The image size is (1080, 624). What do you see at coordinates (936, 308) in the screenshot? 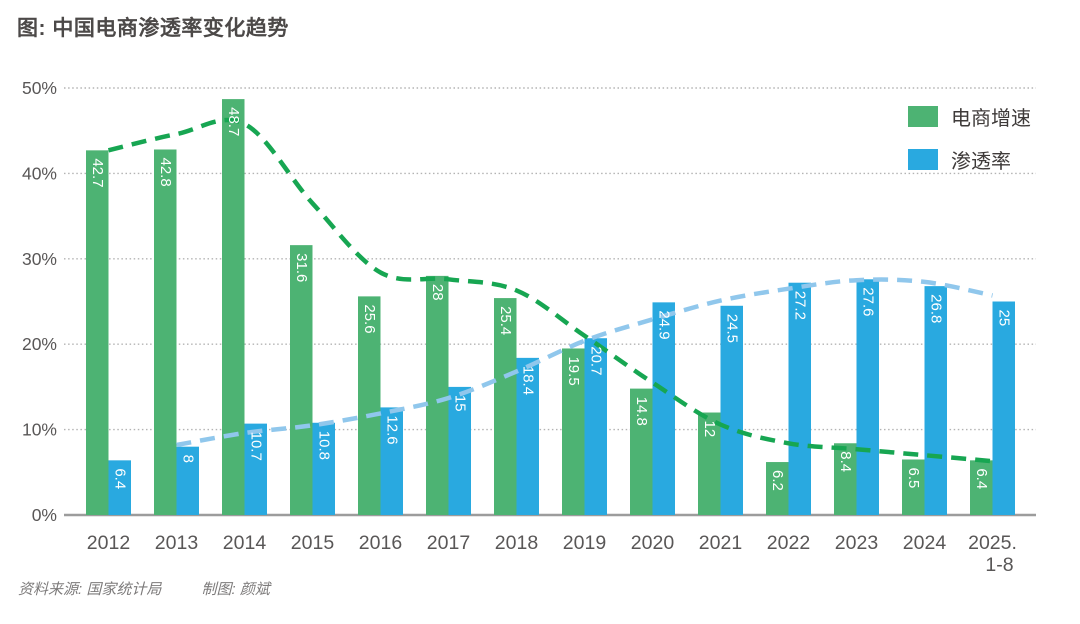
I see `bar-label-penetration-2024: 26.8` at bounding box center [936, 308].